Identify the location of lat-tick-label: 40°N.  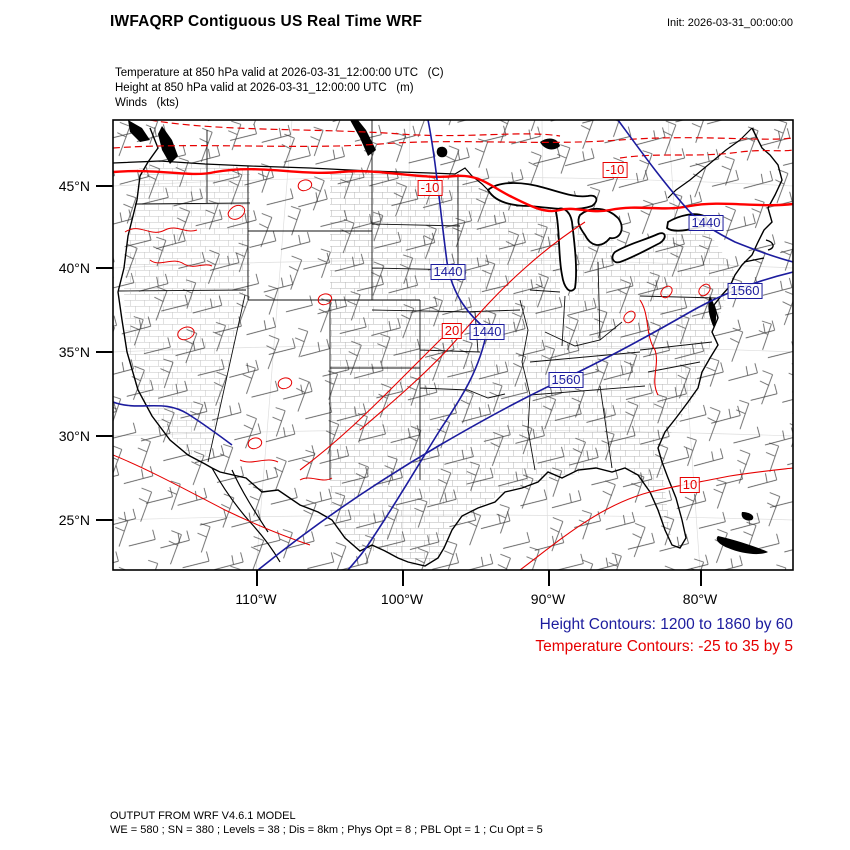
(74, 268).